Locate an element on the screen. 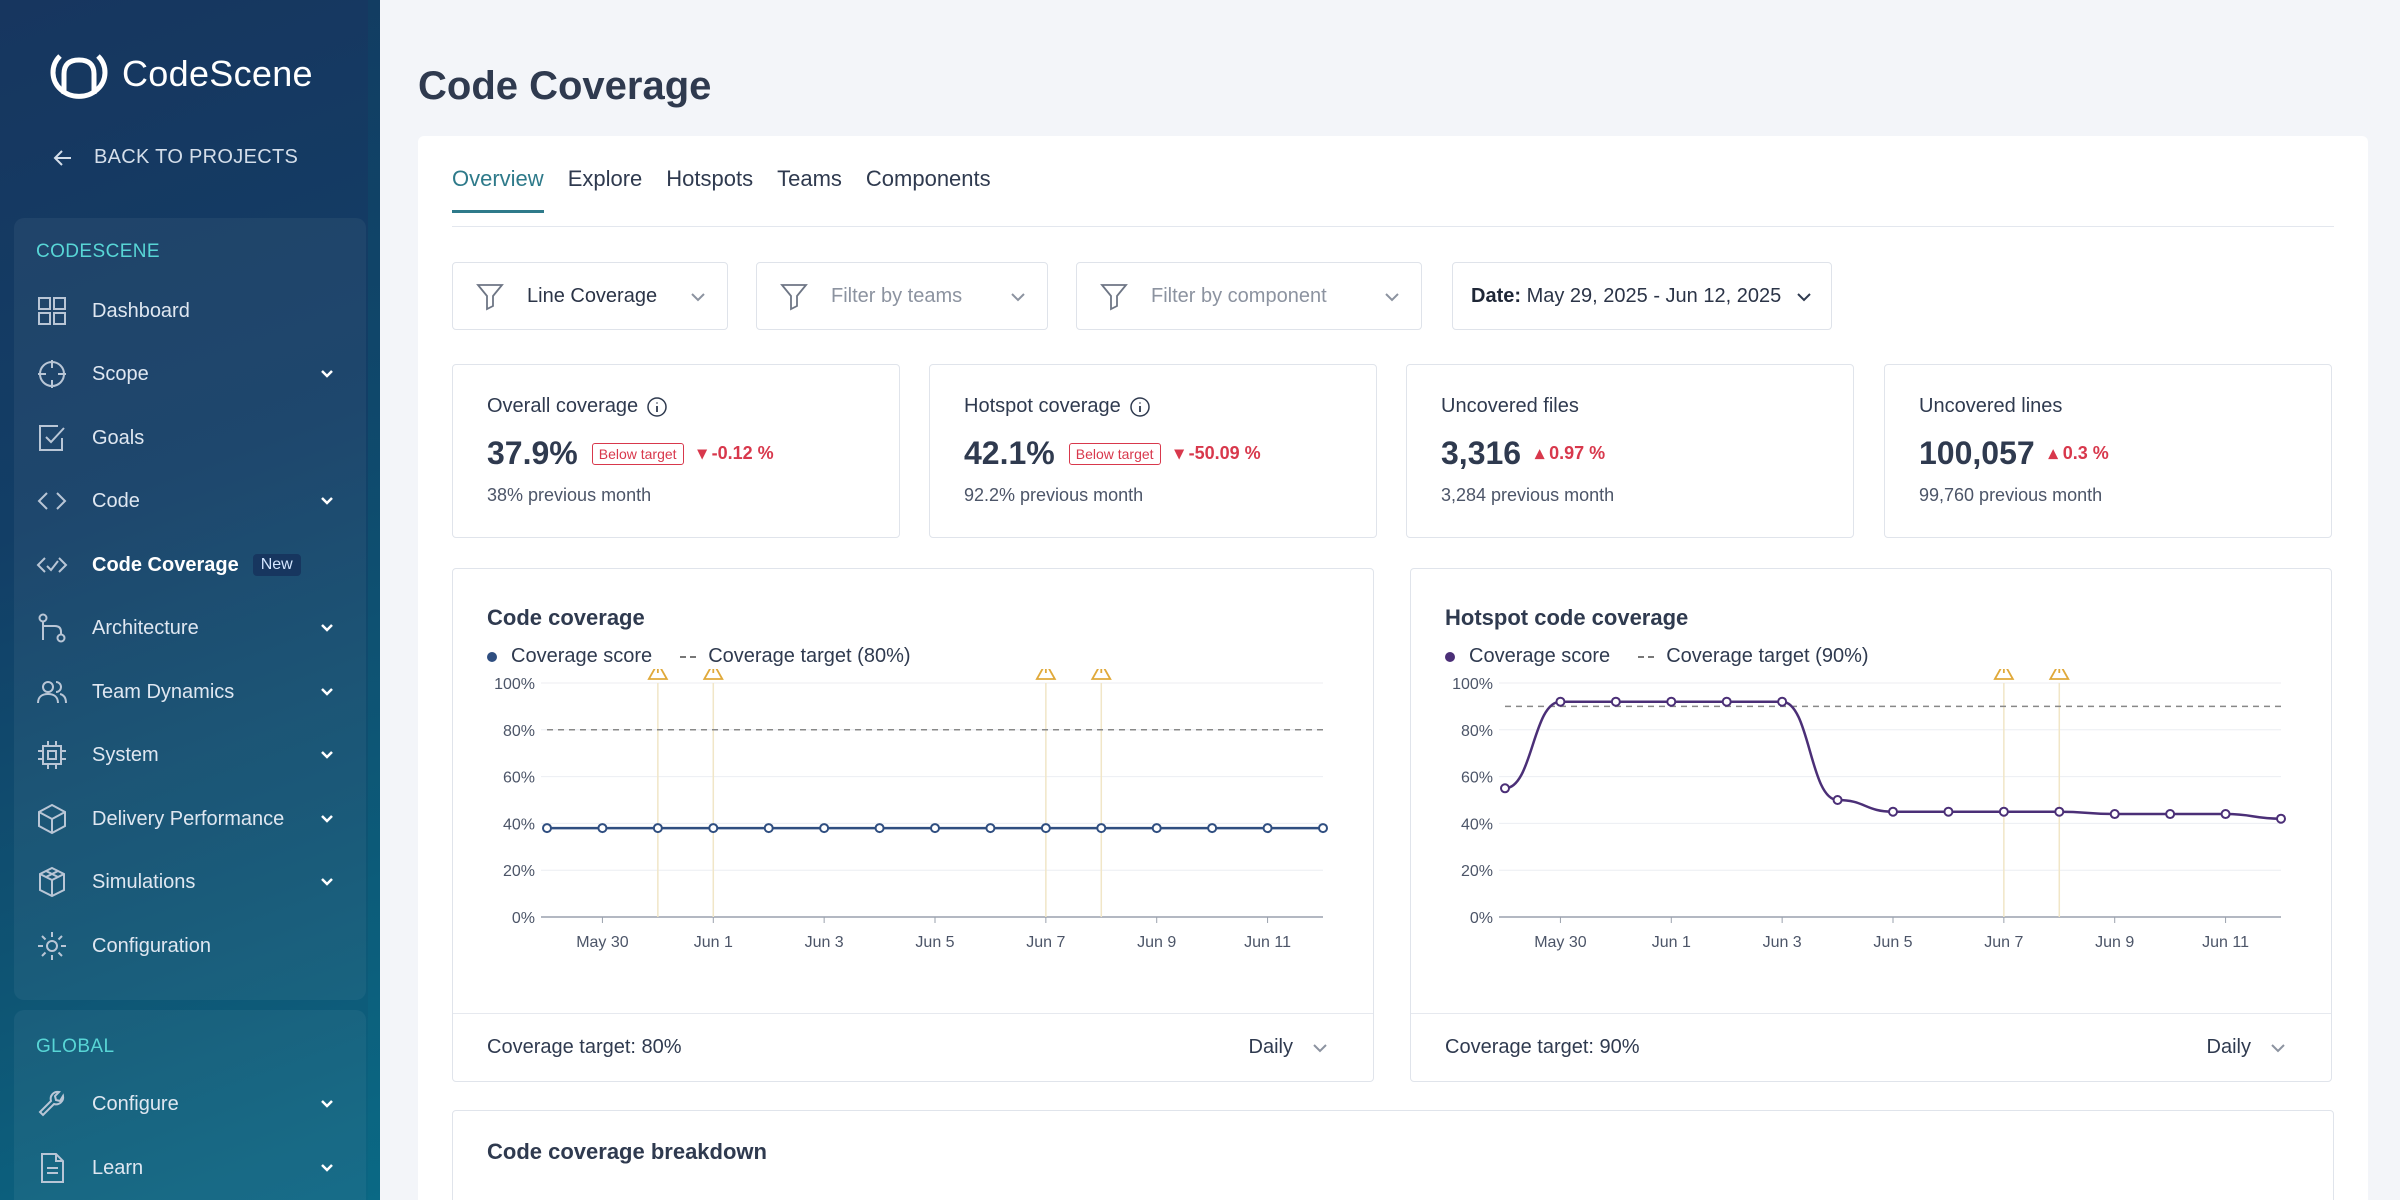 Image resolution: width=2400 pixels, height=1200 pixels. legend-score: Coverage score is located at coordinates (1540, 656).